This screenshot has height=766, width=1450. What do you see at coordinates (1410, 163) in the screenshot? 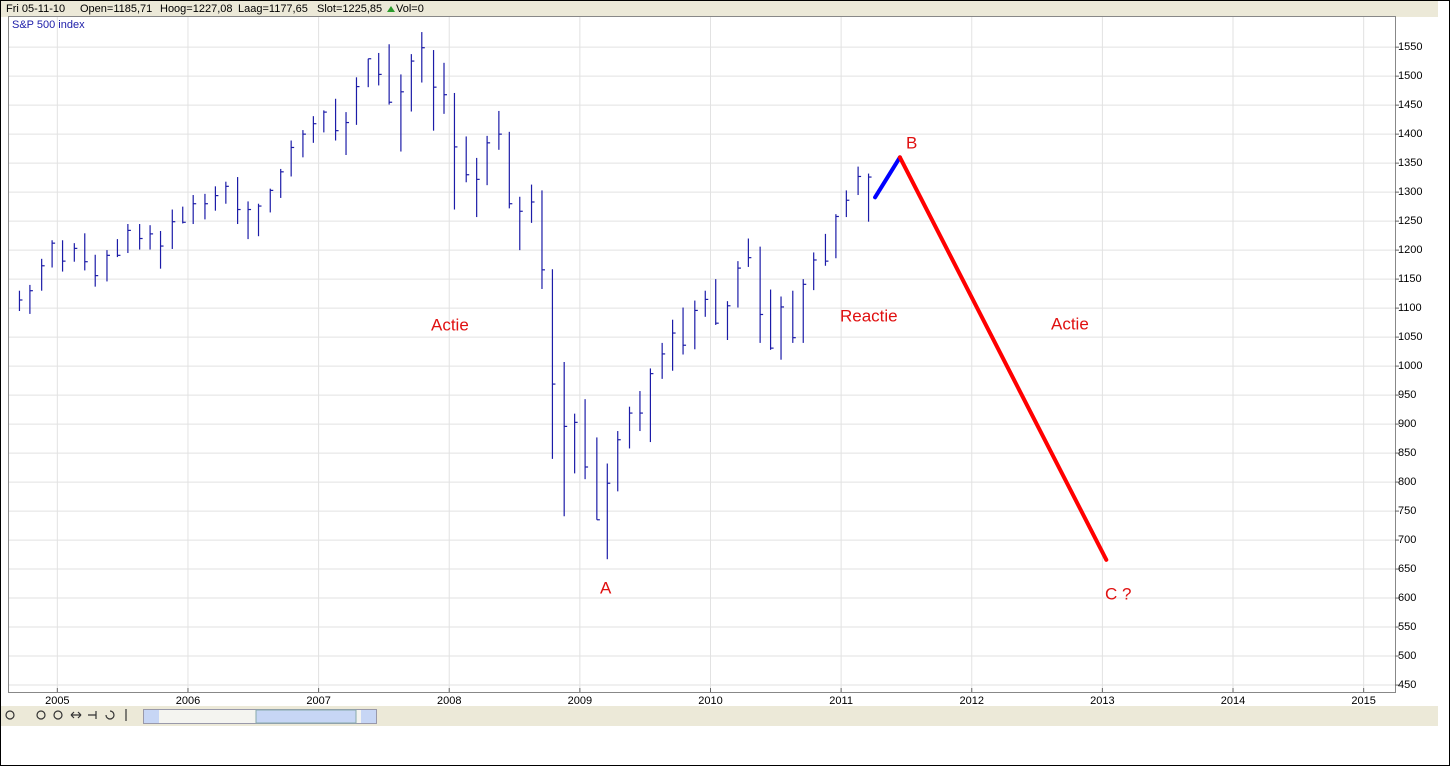
I see `y-tick-label: 1350` at bounding box center [1410, 163].